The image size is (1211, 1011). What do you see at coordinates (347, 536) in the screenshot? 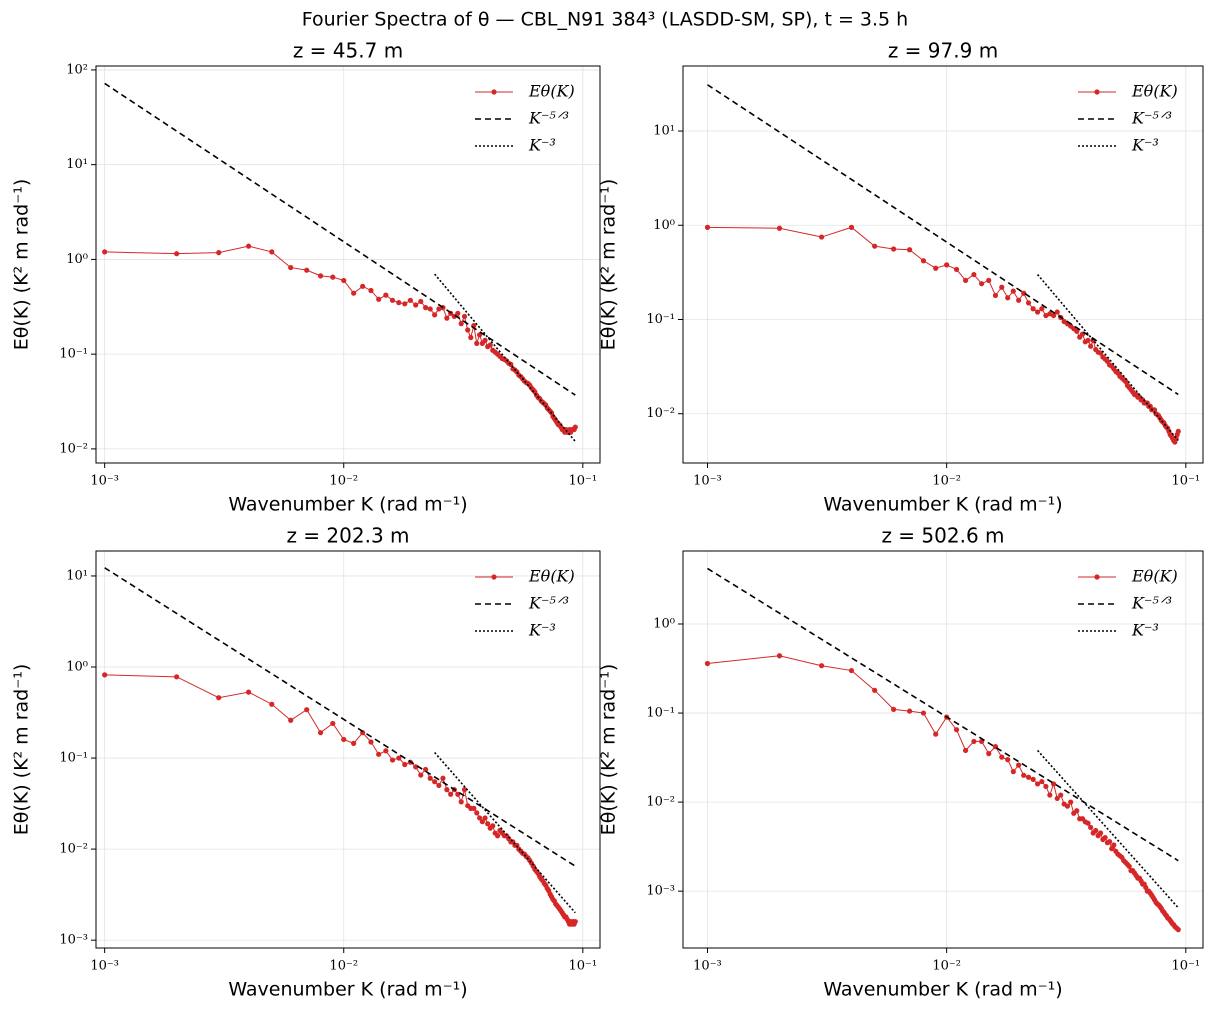
I see `subplot-title: z = 202.3 m` at bounding box center [347, 536].